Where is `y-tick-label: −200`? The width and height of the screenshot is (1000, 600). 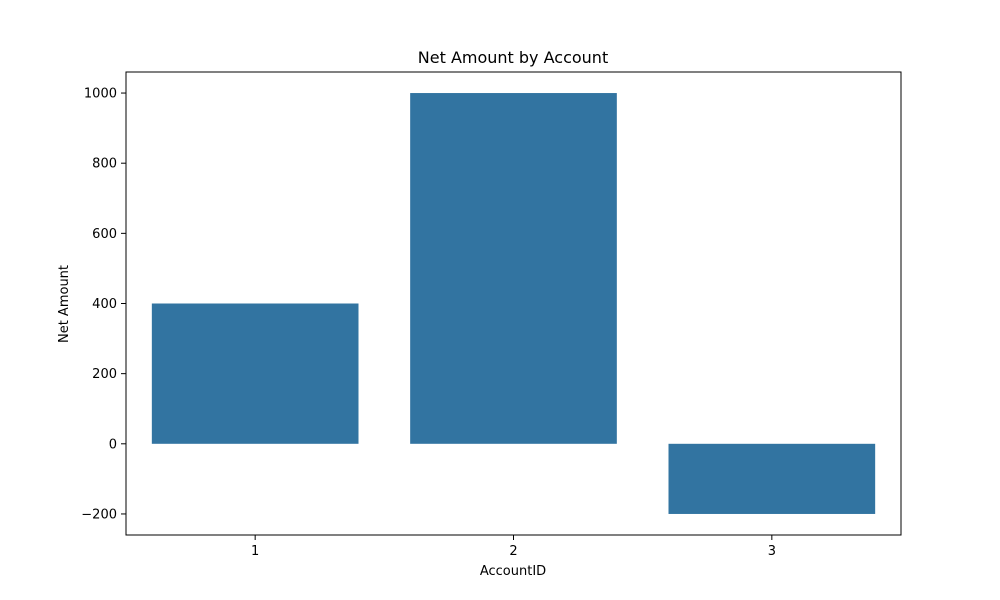
y-tick-label: −200 is located at coordinates (99, 514).